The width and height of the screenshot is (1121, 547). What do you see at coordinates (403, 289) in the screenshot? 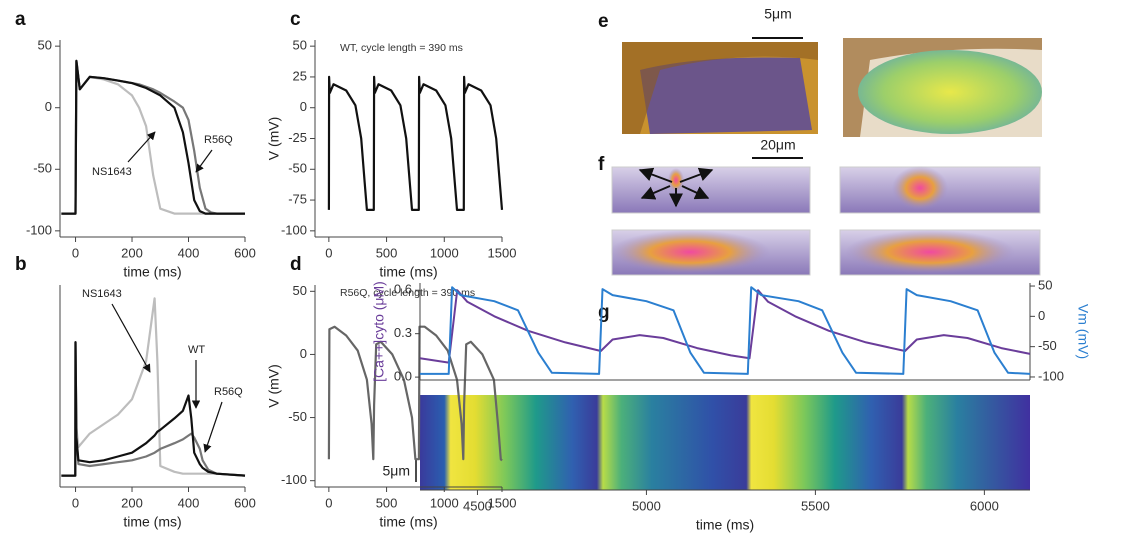
I see `y-tick-label: 0.6` at bounding box center [403, 289].